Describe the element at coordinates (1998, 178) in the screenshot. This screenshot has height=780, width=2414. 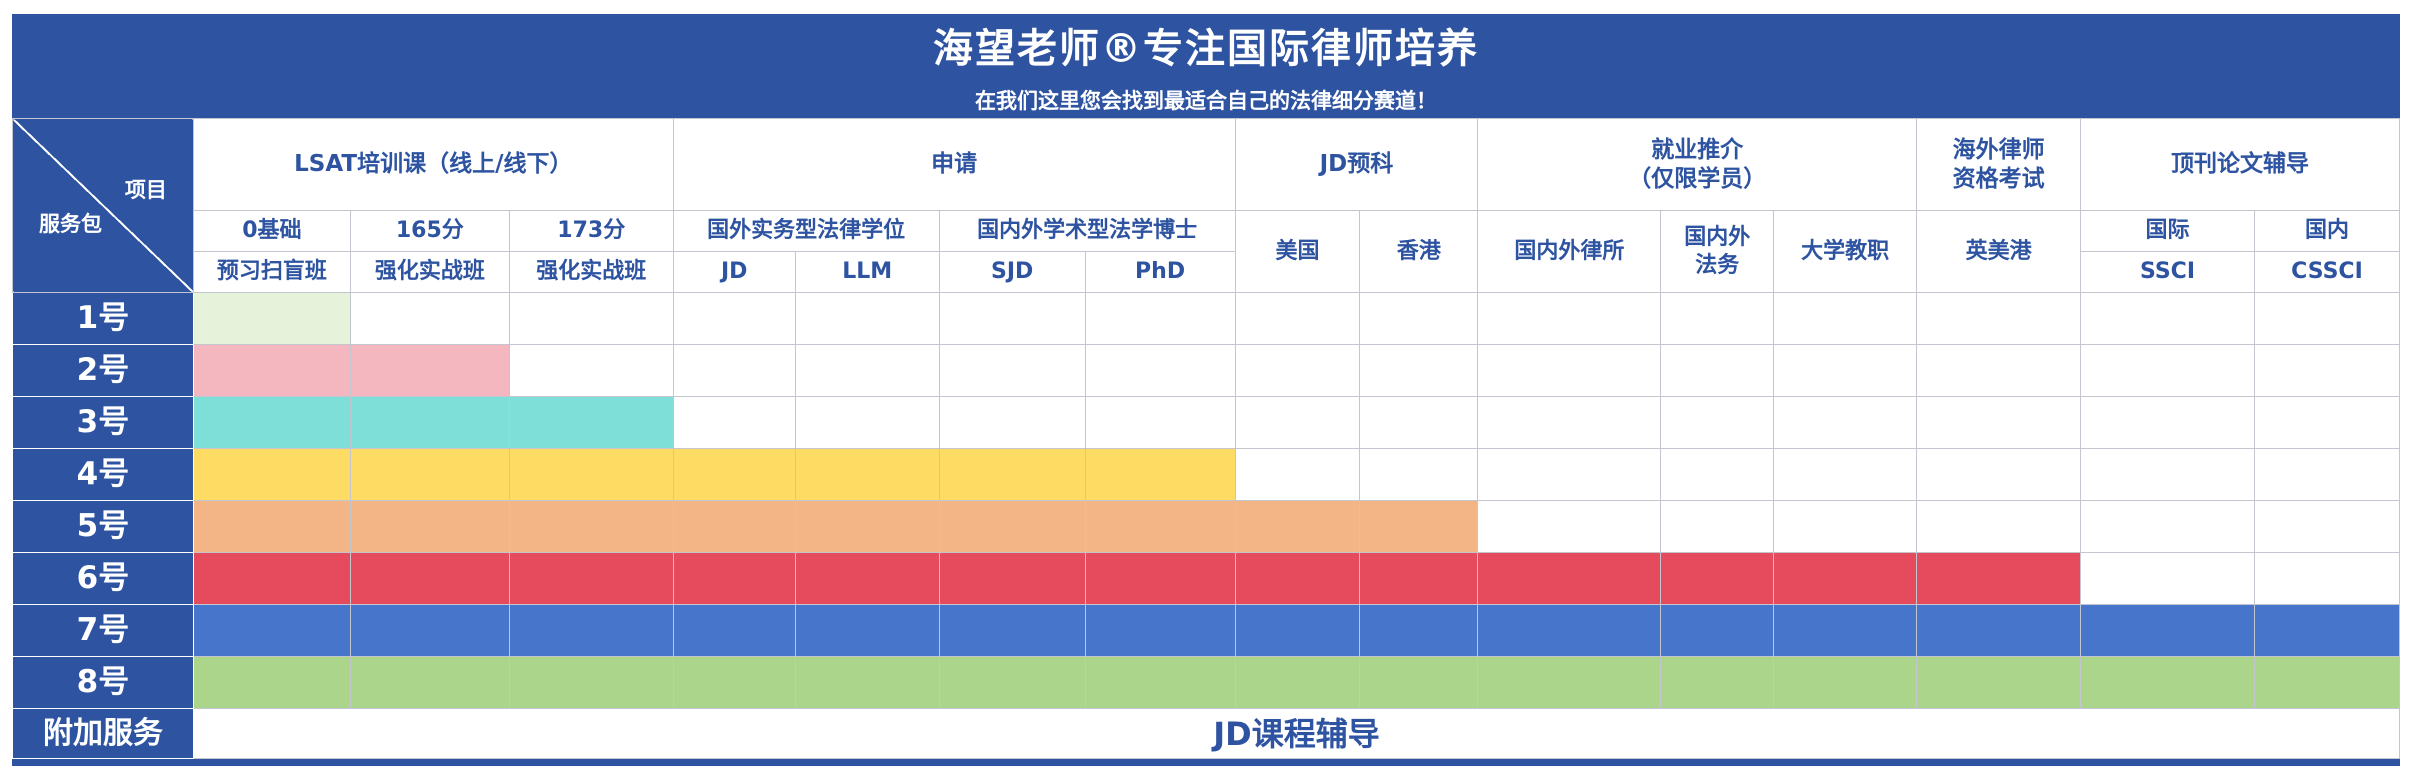
I see `group-overseas-exam-line2: 资格考试` at that location.